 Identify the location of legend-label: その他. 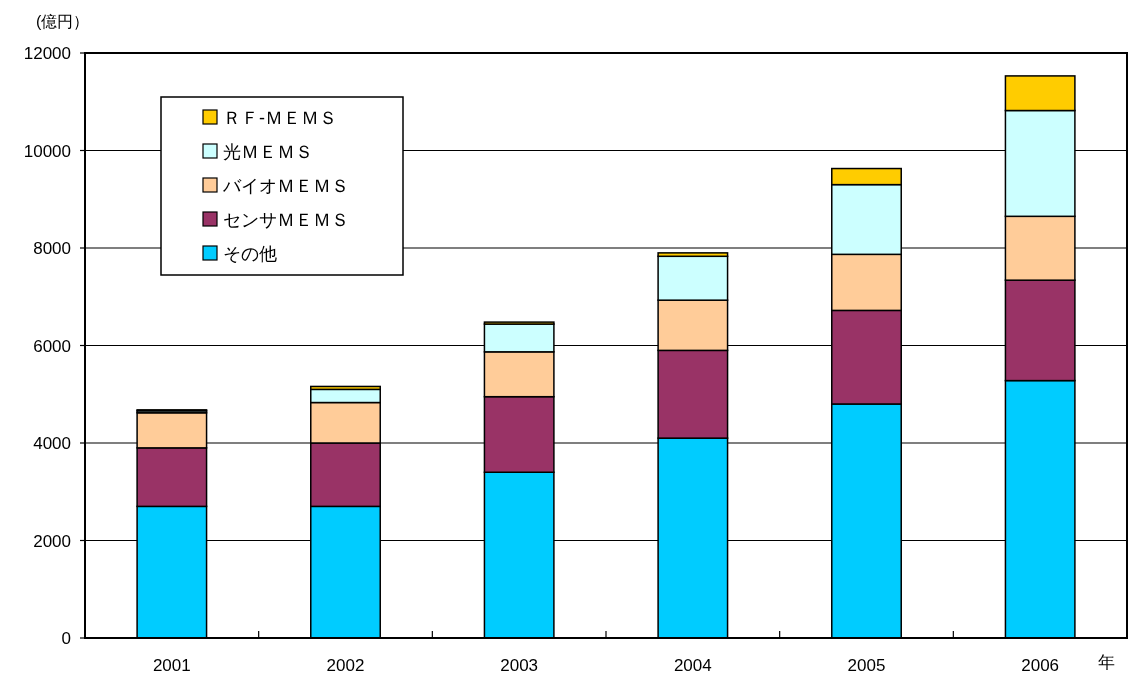
(250, 254).